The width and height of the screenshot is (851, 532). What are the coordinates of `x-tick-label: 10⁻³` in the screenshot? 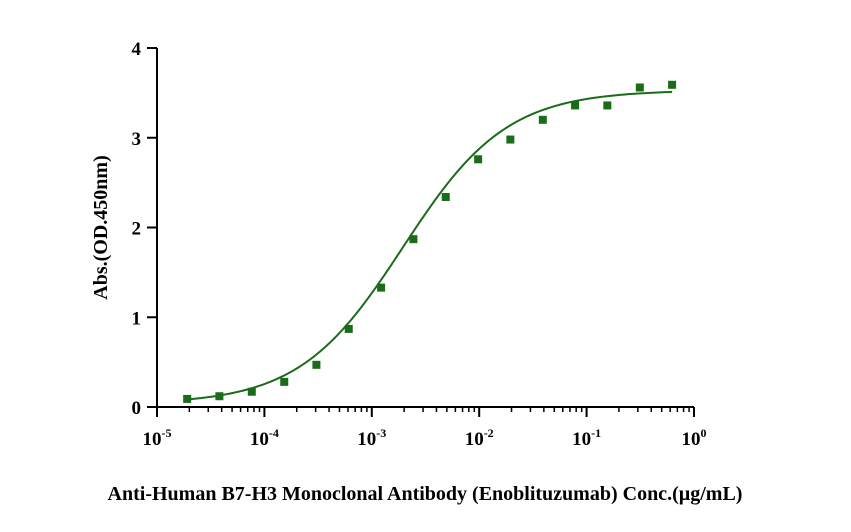 It's located at (371, 438).